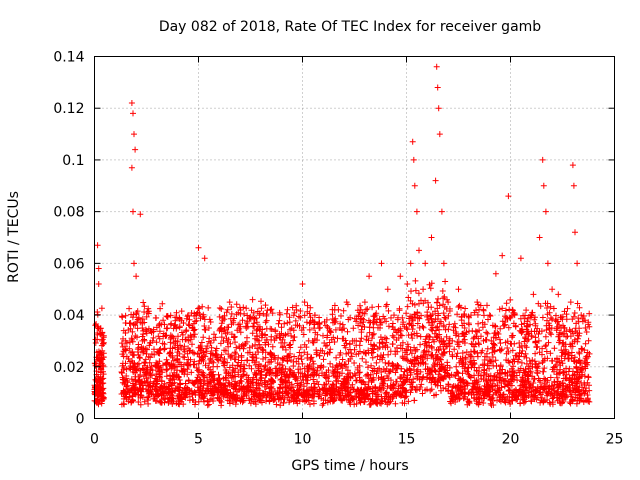 This screenshot has height=480, width=640. Describe the element at coordinates (68, 109) in the screenshot. I see `y-tick-label: 0.12` at that location.